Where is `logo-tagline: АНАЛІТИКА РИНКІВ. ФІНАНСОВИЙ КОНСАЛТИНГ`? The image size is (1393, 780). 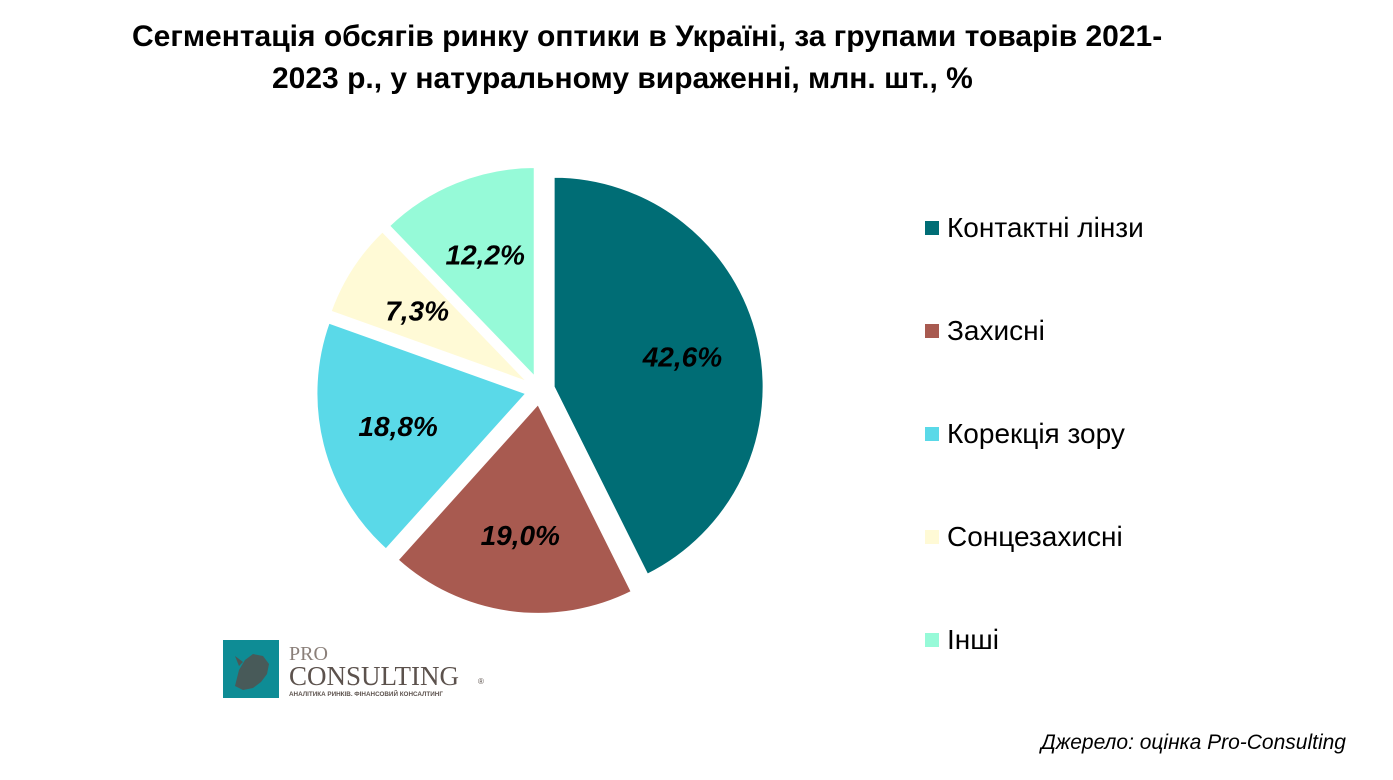 logo-tagline: АНАЛІТИКА РИНКІВ. ФІНАНСОВИЙ КОНСАЛТИНГ is located at coordinates (366, 693).